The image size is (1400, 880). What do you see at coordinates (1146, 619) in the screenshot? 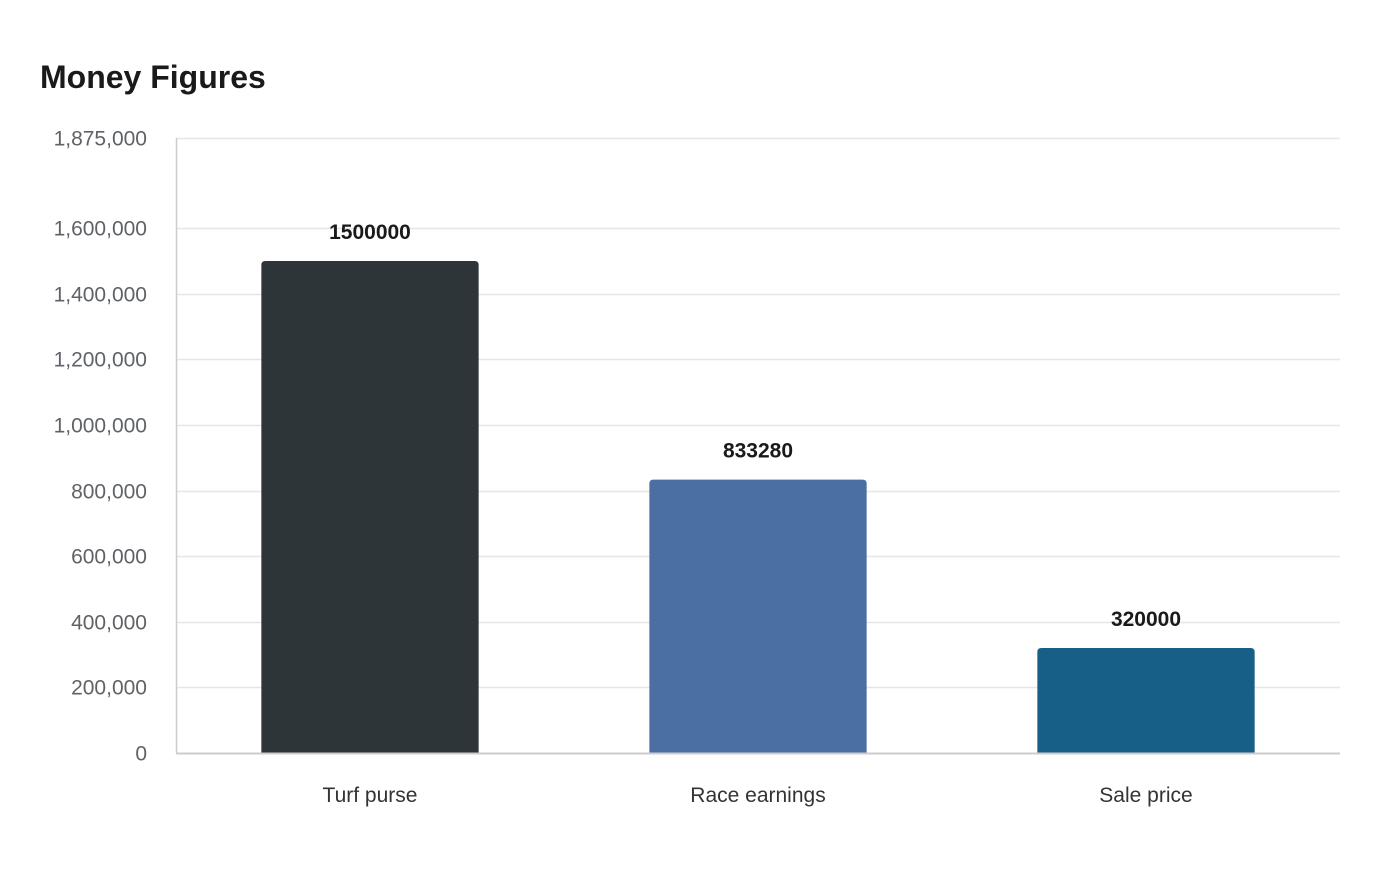
I see `data-label-sale-price: 320000` at bounding box center [1146, 619].